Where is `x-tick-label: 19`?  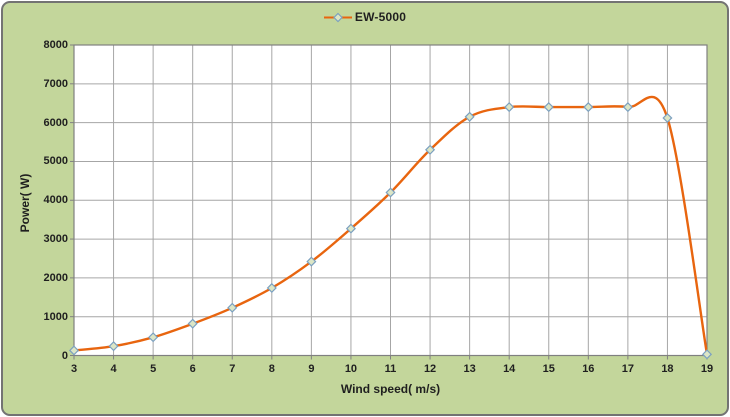 x-tick-label: 19 is located at coordinates (707, 369).